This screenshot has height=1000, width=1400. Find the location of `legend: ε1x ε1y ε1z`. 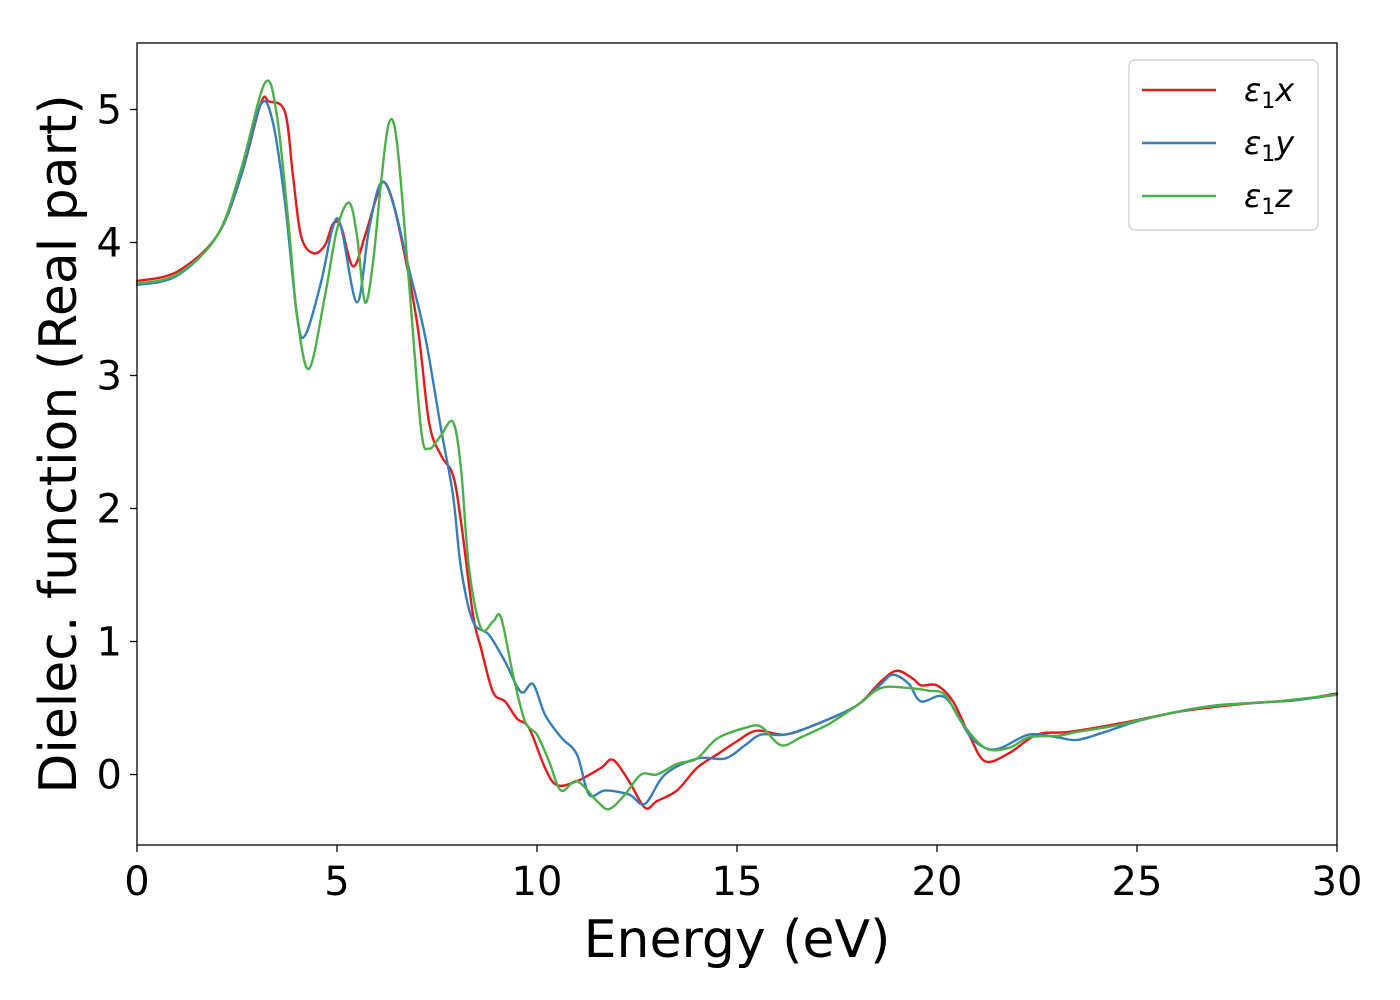

legend: ε1x ε1y ε1z is located at coordinates (1223, 145).